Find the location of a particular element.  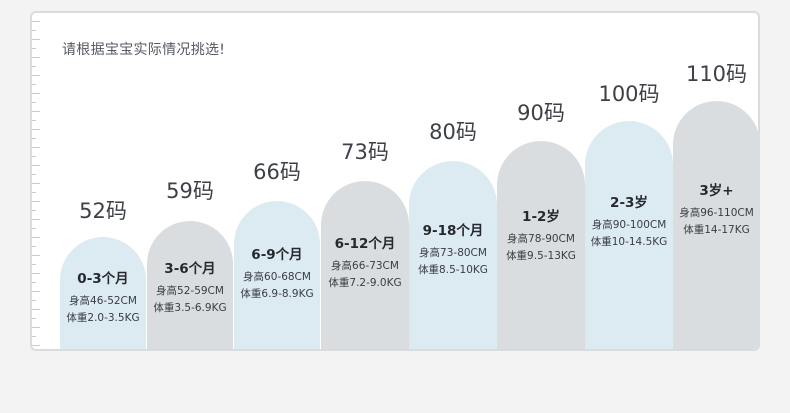

weight-range: 体重7.2-9.0KG is located at coordinates (365, 283).